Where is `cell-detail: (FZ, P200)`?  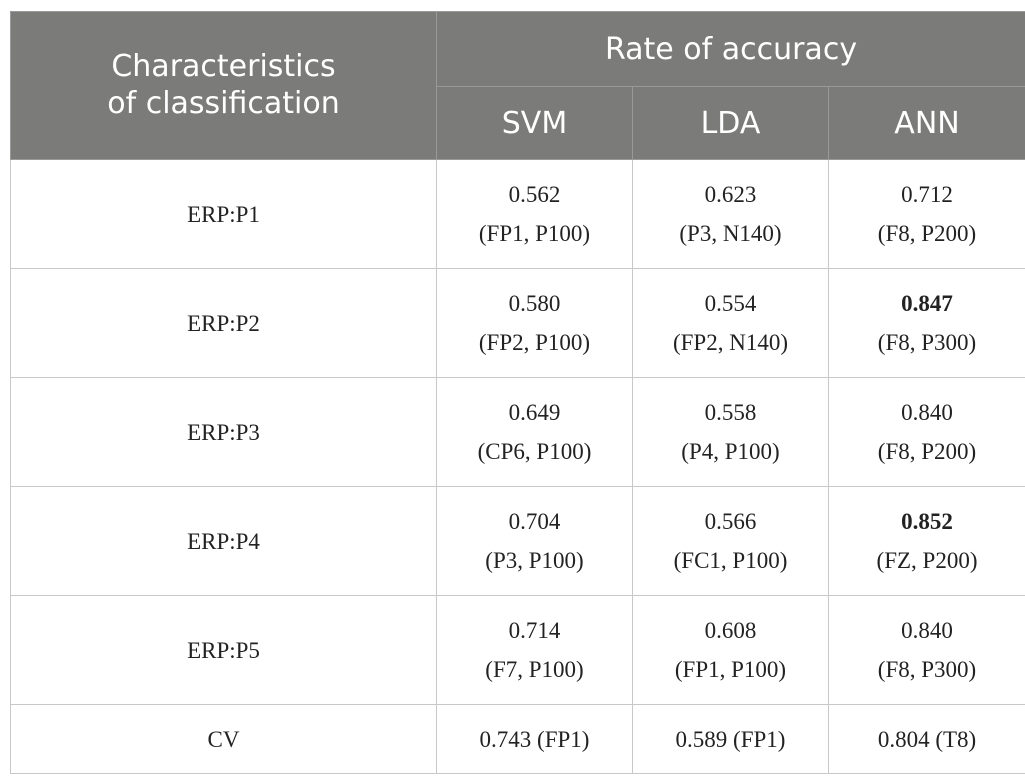
cell-detail: (FZ, P200) is located at coordinates (927, 560).